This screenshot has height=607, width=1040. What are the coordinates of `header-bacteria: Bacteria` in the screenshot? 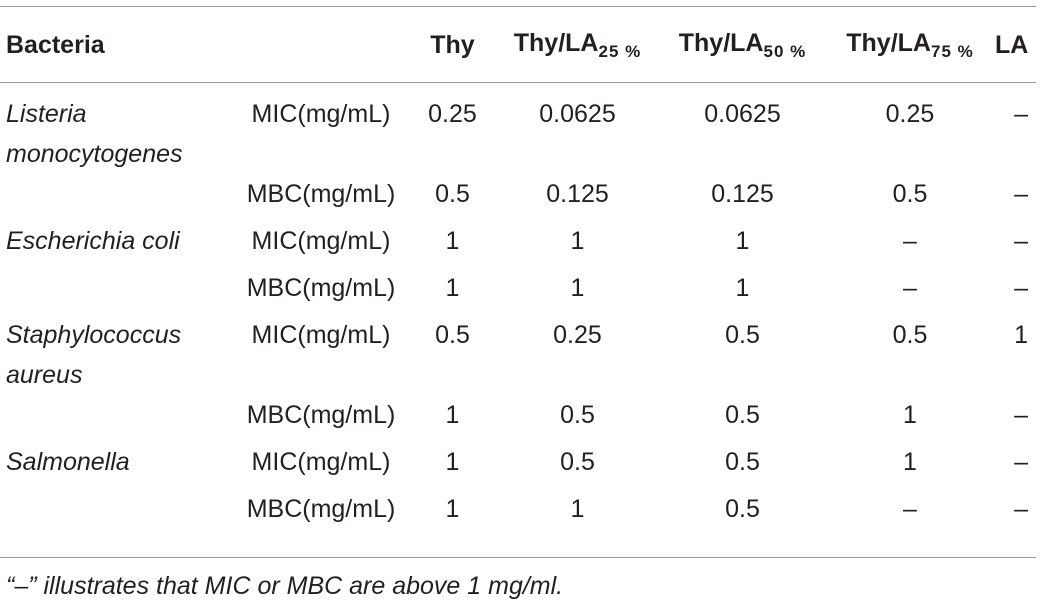 It's located at (55, 44).